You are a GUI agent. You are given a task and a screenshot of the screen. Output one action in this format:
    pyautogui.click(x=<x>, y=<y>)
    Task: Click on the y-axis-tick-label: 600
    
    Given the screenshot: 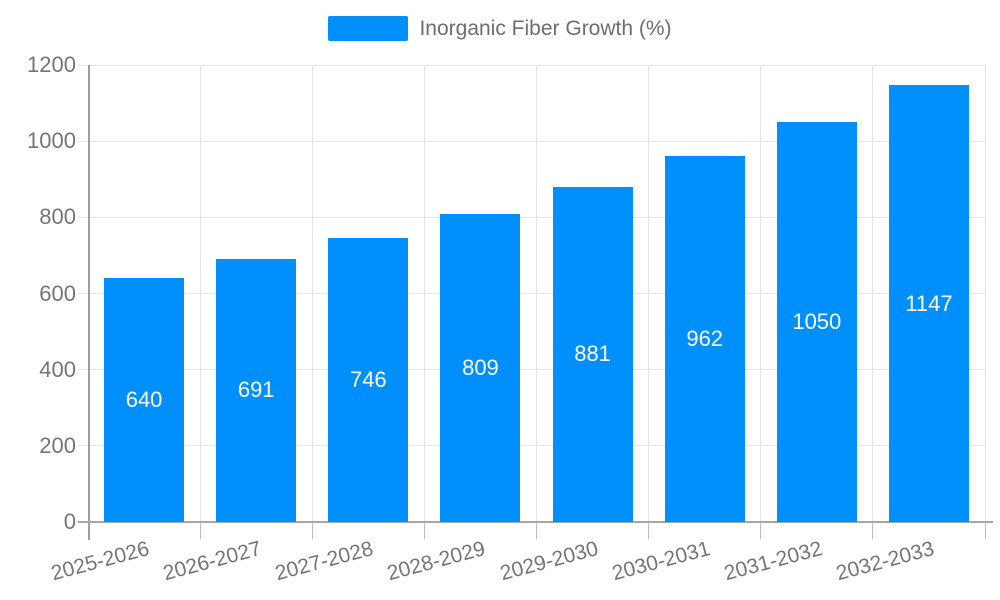 What is the action you would take?
    pyautogui.click(x=57, y=293)
    